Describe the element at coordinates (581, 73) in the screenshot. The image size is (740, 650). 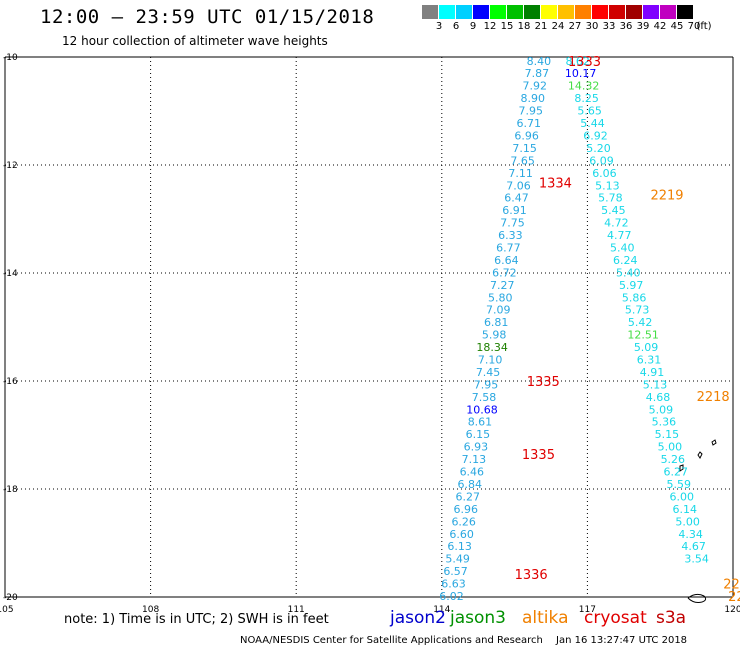
I see `wave-height-value: 10.17` at that location.